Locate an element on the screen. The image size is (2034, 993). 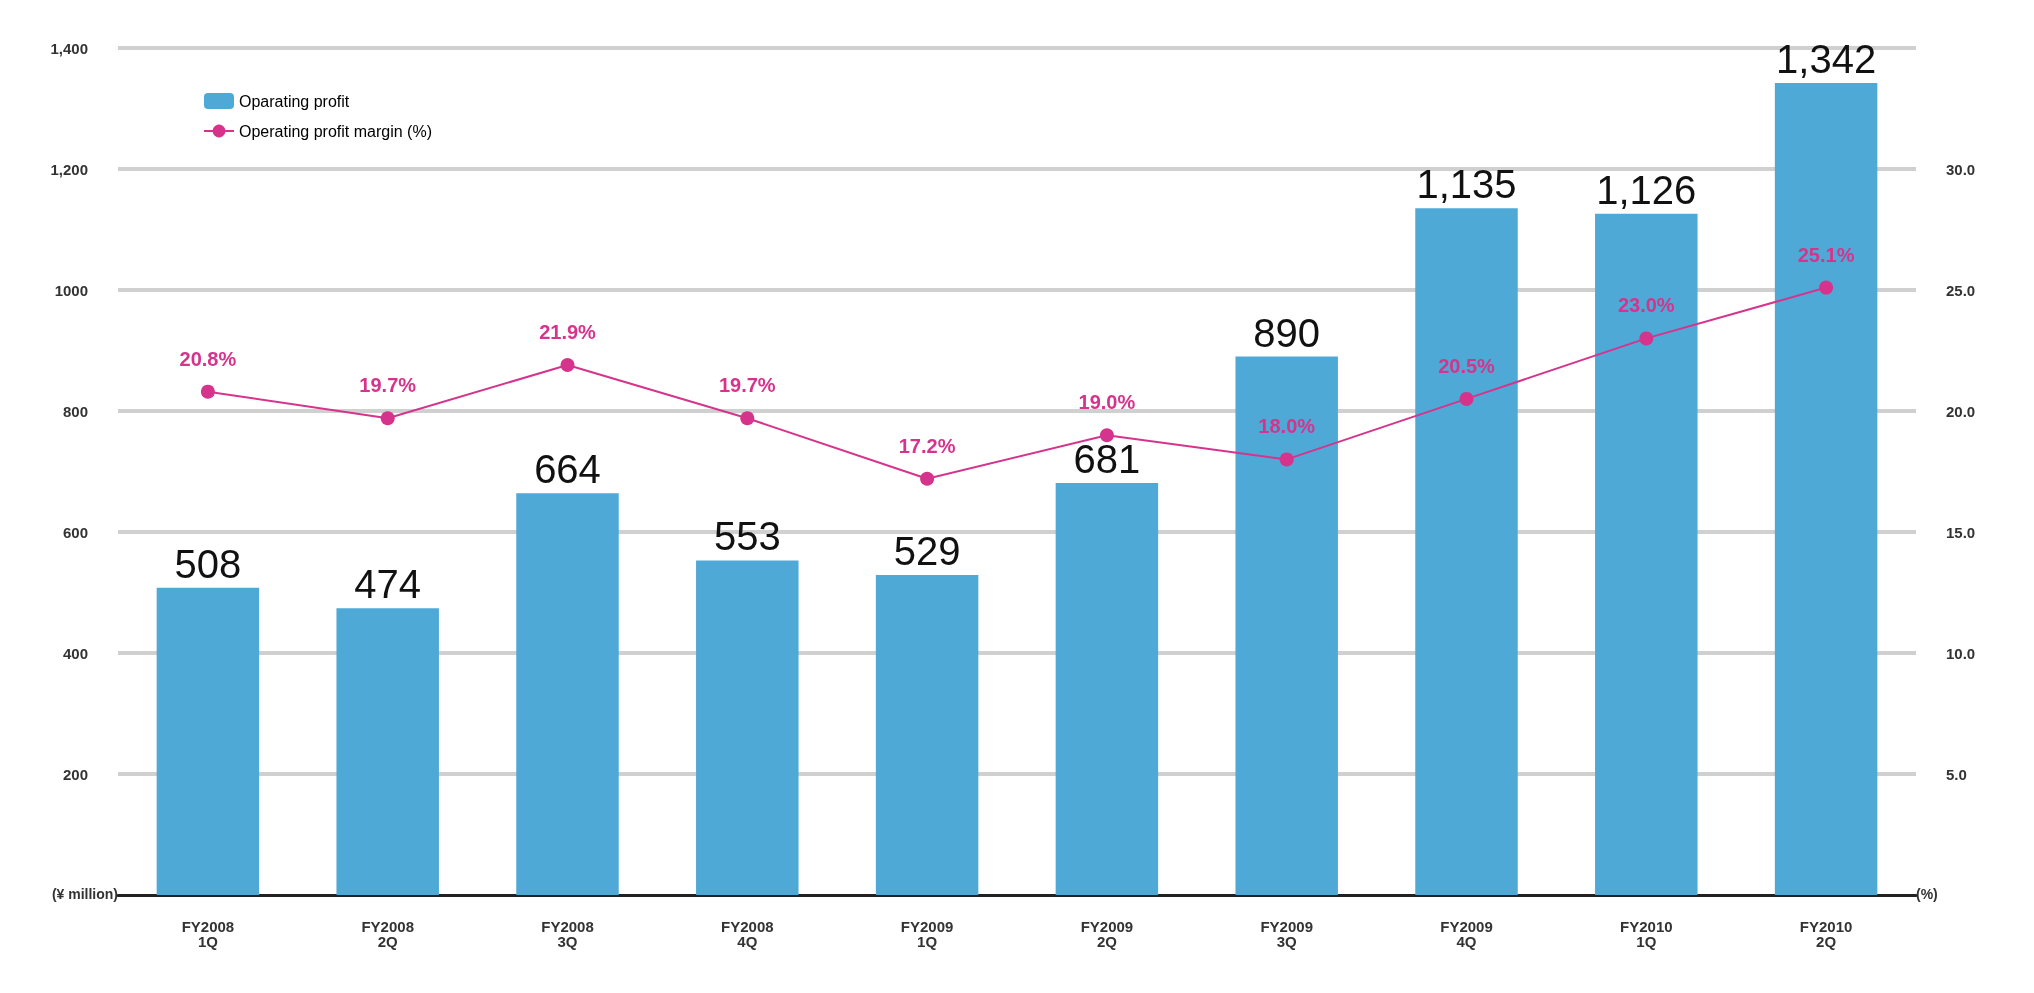
y2-tick-label: 25.0 is located at coordinates (1961, 290).